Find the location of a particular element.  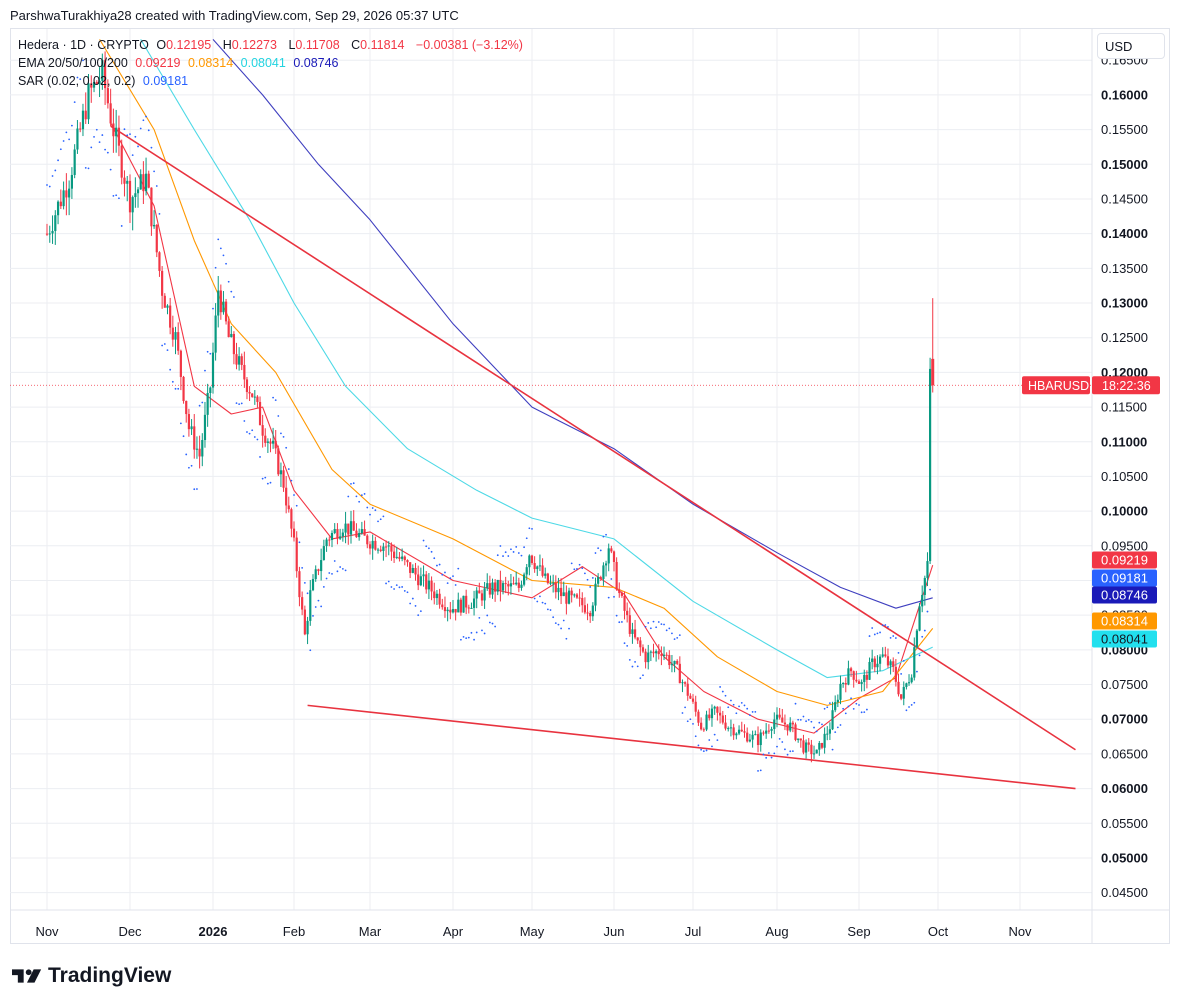

ticker-tag-bg is located at coordinates (1056, 385).